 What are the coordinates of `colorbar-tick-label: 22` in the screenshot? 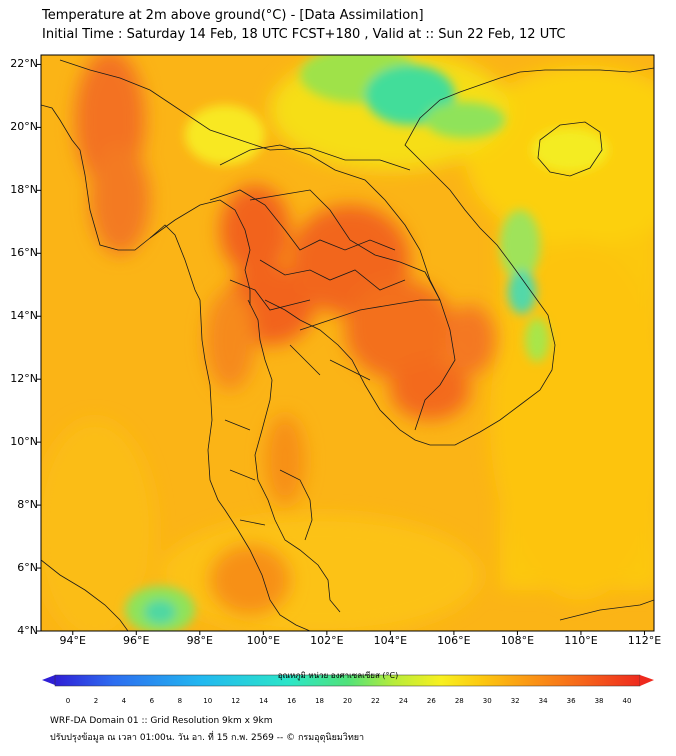 It's located at (375, 701).